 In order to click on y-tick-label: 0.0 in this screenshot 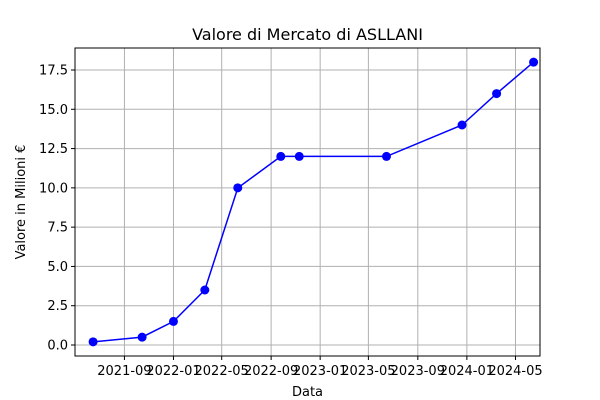, I will do `click(57, 346)`.